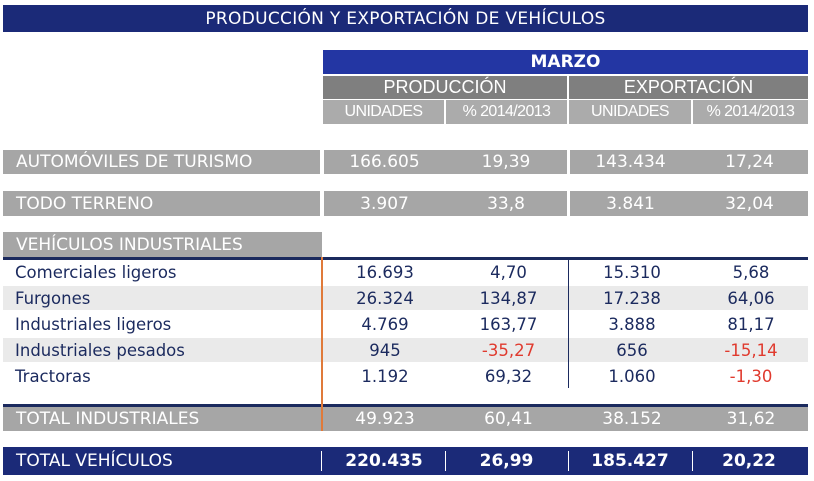 The height and width of the screenshot is (481, 814). What do you see at coordinates (508, 298) in the screenshot?
I see `prod-pct: 134,87` at bounding box center [508, 298].